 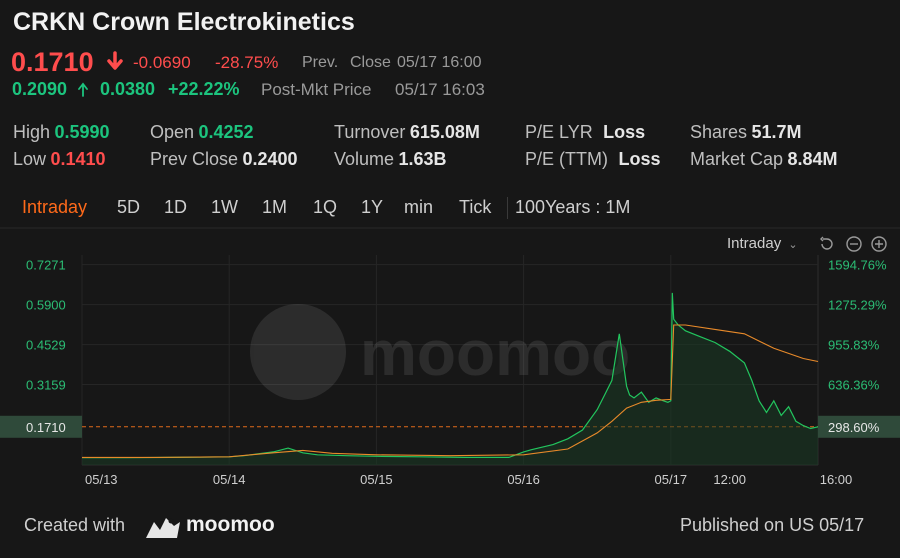 I want to click on x-tick-label: 05/13, so click(x=101, y=479).